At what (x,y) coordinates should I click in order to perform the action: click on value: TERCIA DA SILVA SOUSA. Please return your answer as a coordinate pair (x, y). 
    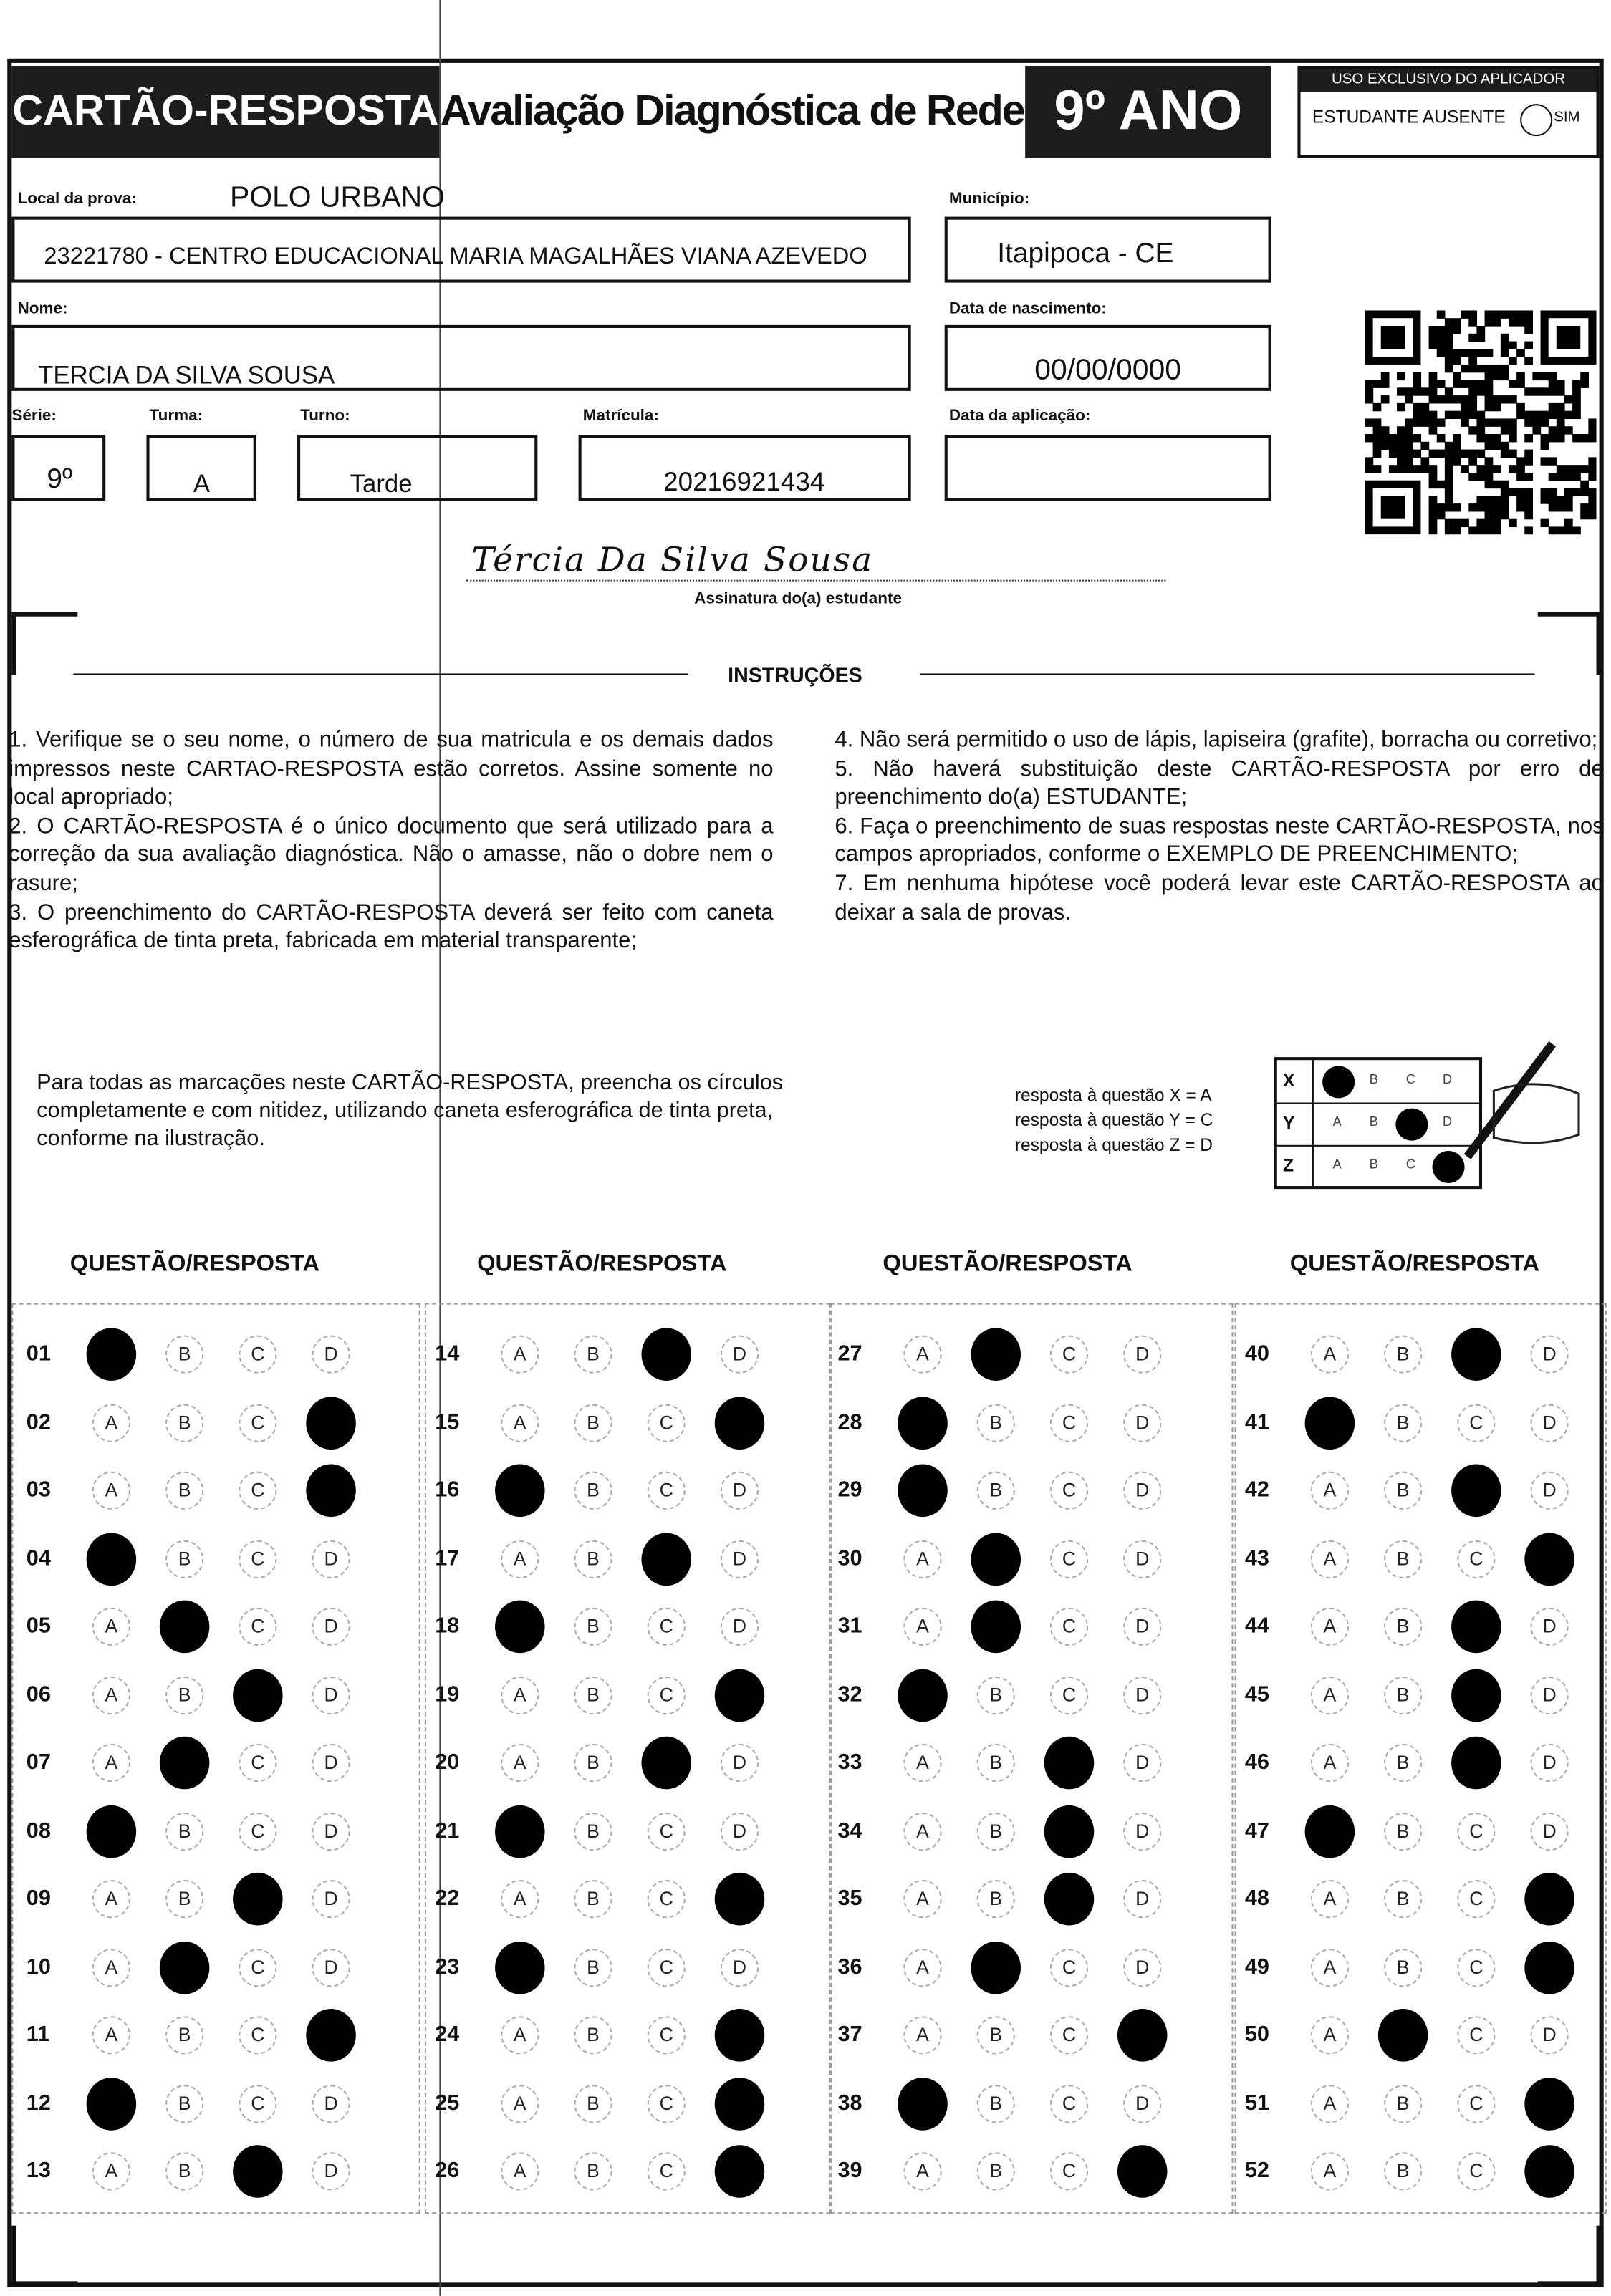
    Looking at the image, I should click on (186, 375).